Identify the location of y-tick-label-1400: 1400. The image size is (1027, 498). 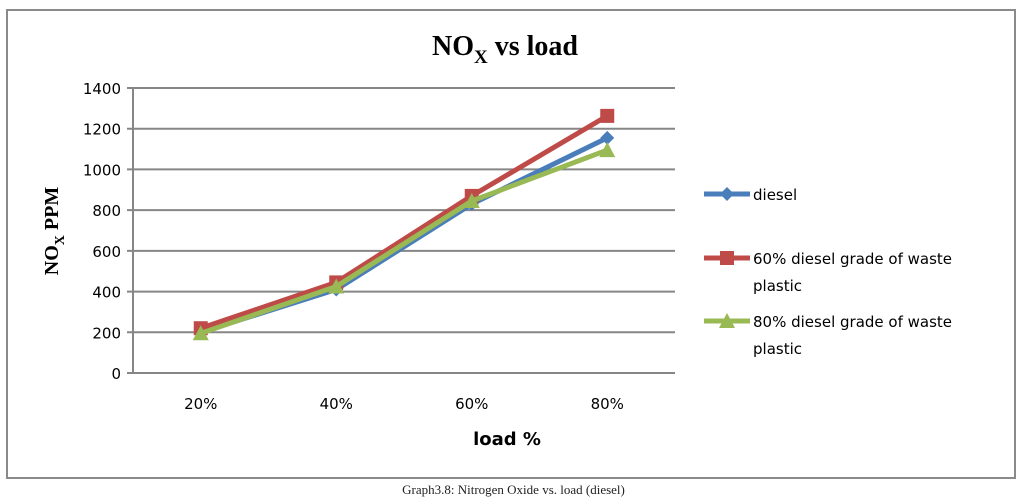
(102, 89).